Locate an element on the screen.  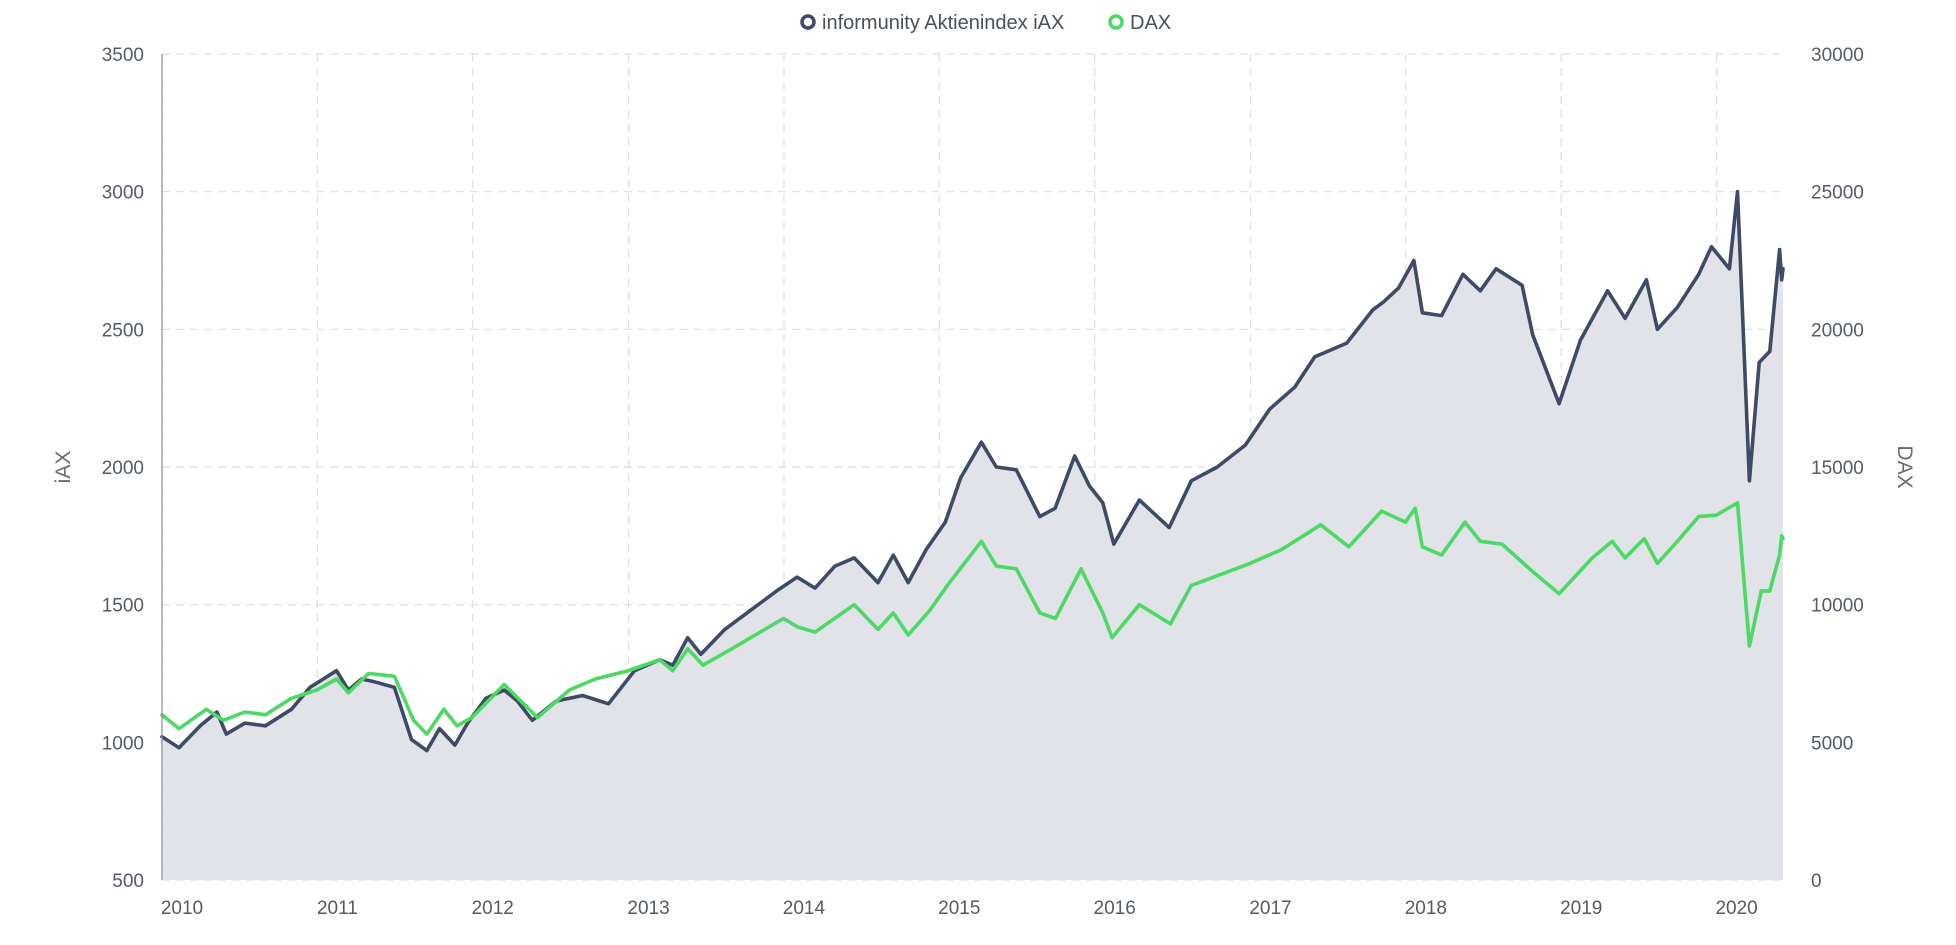
x-tick-label: 2020 is located at coordinates (1736, 908).